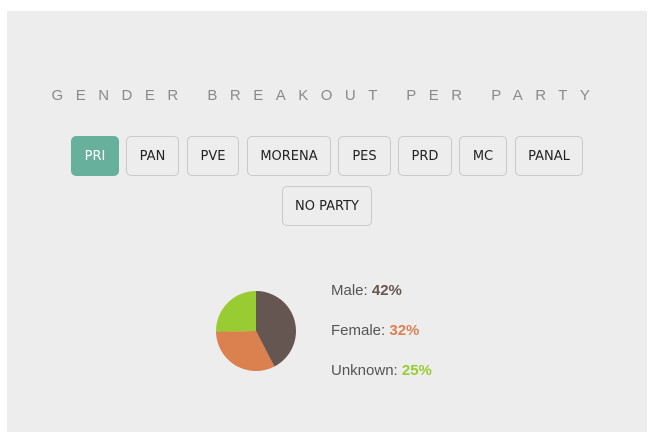 The height and width of the screenshot is (438, 654). I want to click on legend-value-unknown: 25%, so click(416, 370).